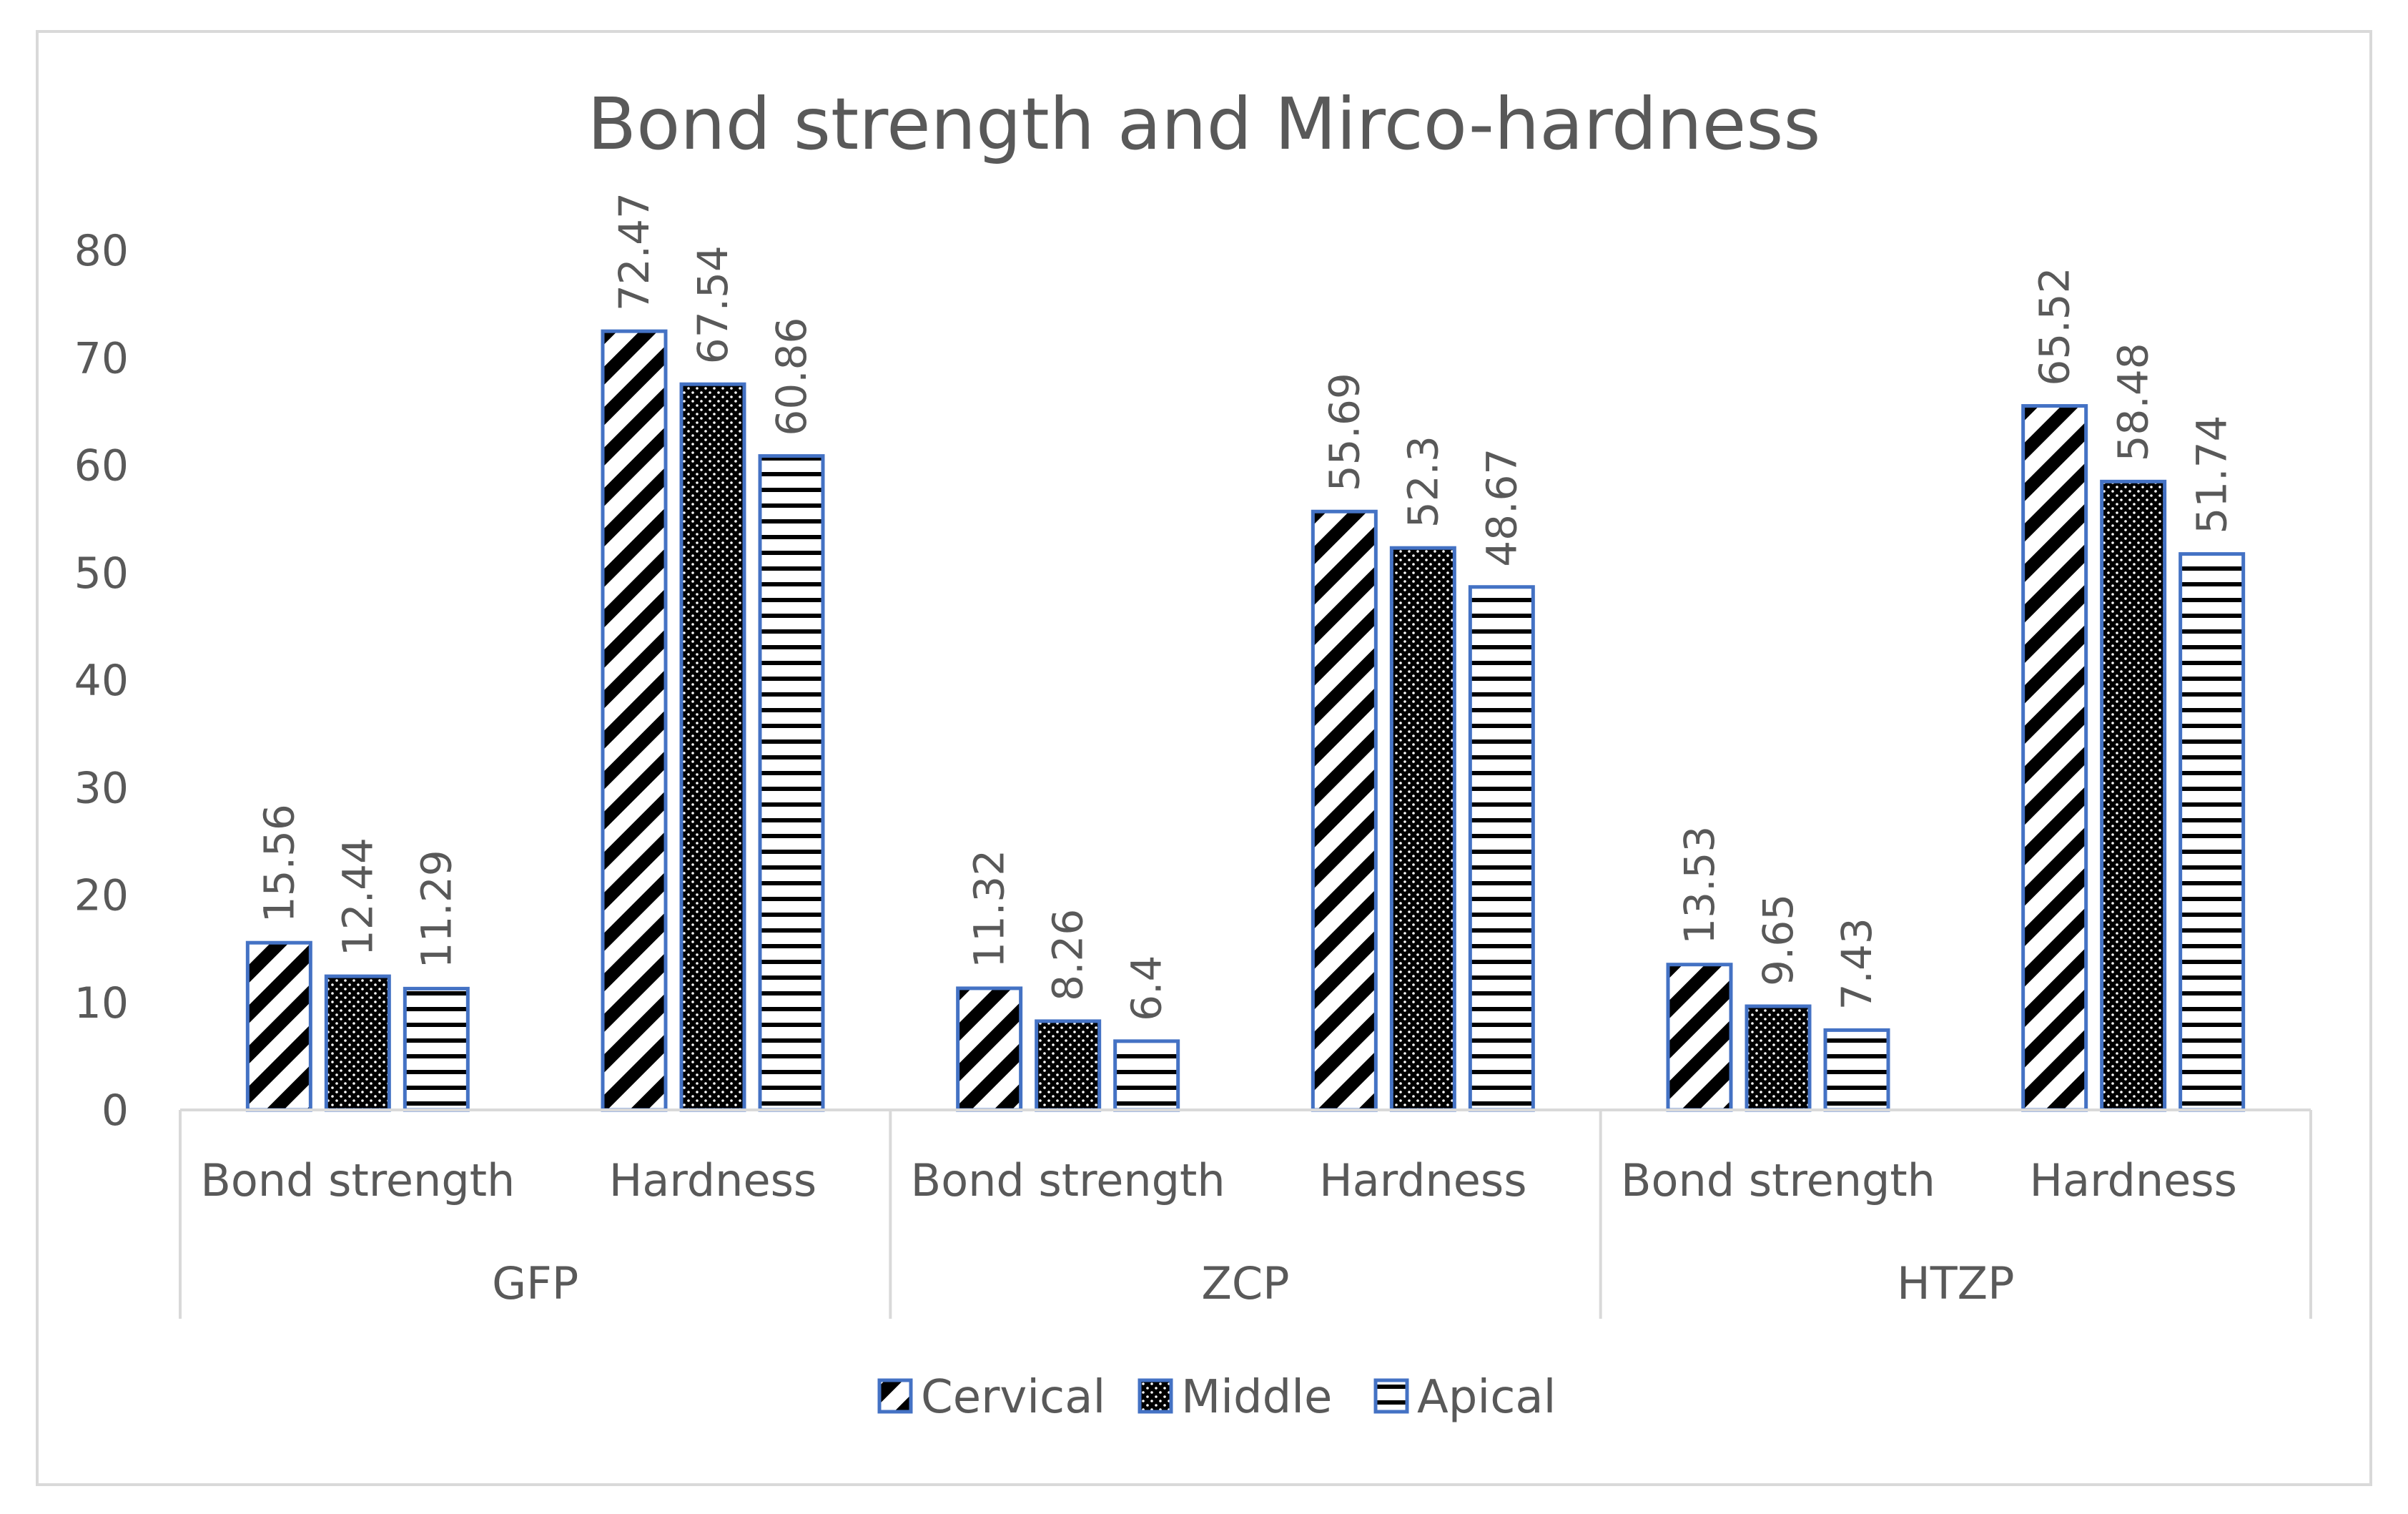 This screenshot has width=2408, height=1514. What do you see at coordinates (2054, 326) in the screenshot?
I see `data-label: 65.52` at bounding box center [2054, 326].